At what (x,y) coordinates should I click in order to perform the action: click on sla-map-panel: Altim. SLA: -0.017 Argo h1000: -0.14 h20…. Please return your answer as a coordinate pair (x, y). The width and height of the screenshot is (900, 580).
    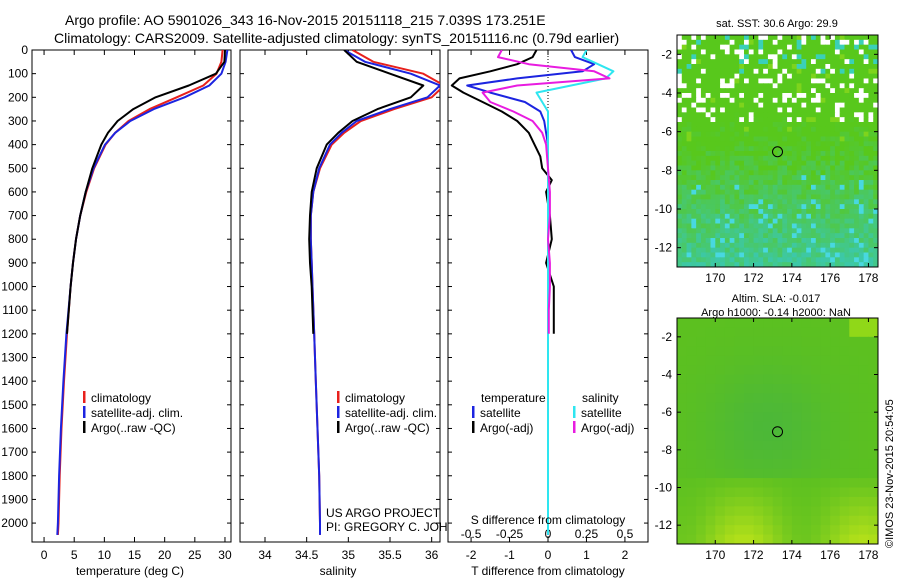
    Looking at the image, I should click on (767, 427).